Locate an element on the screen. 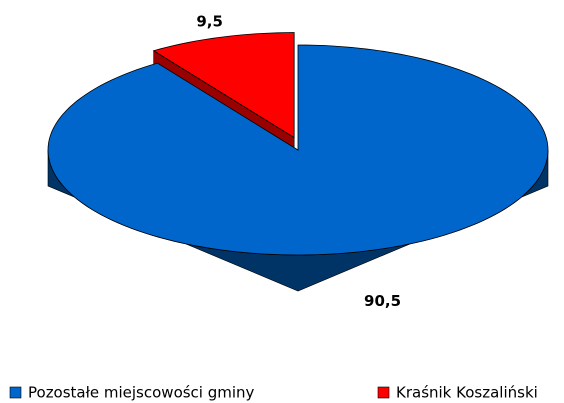 The height and width of the screenshot is (403, 564). data-label: 9,5 is located at coordinates (209, 22).